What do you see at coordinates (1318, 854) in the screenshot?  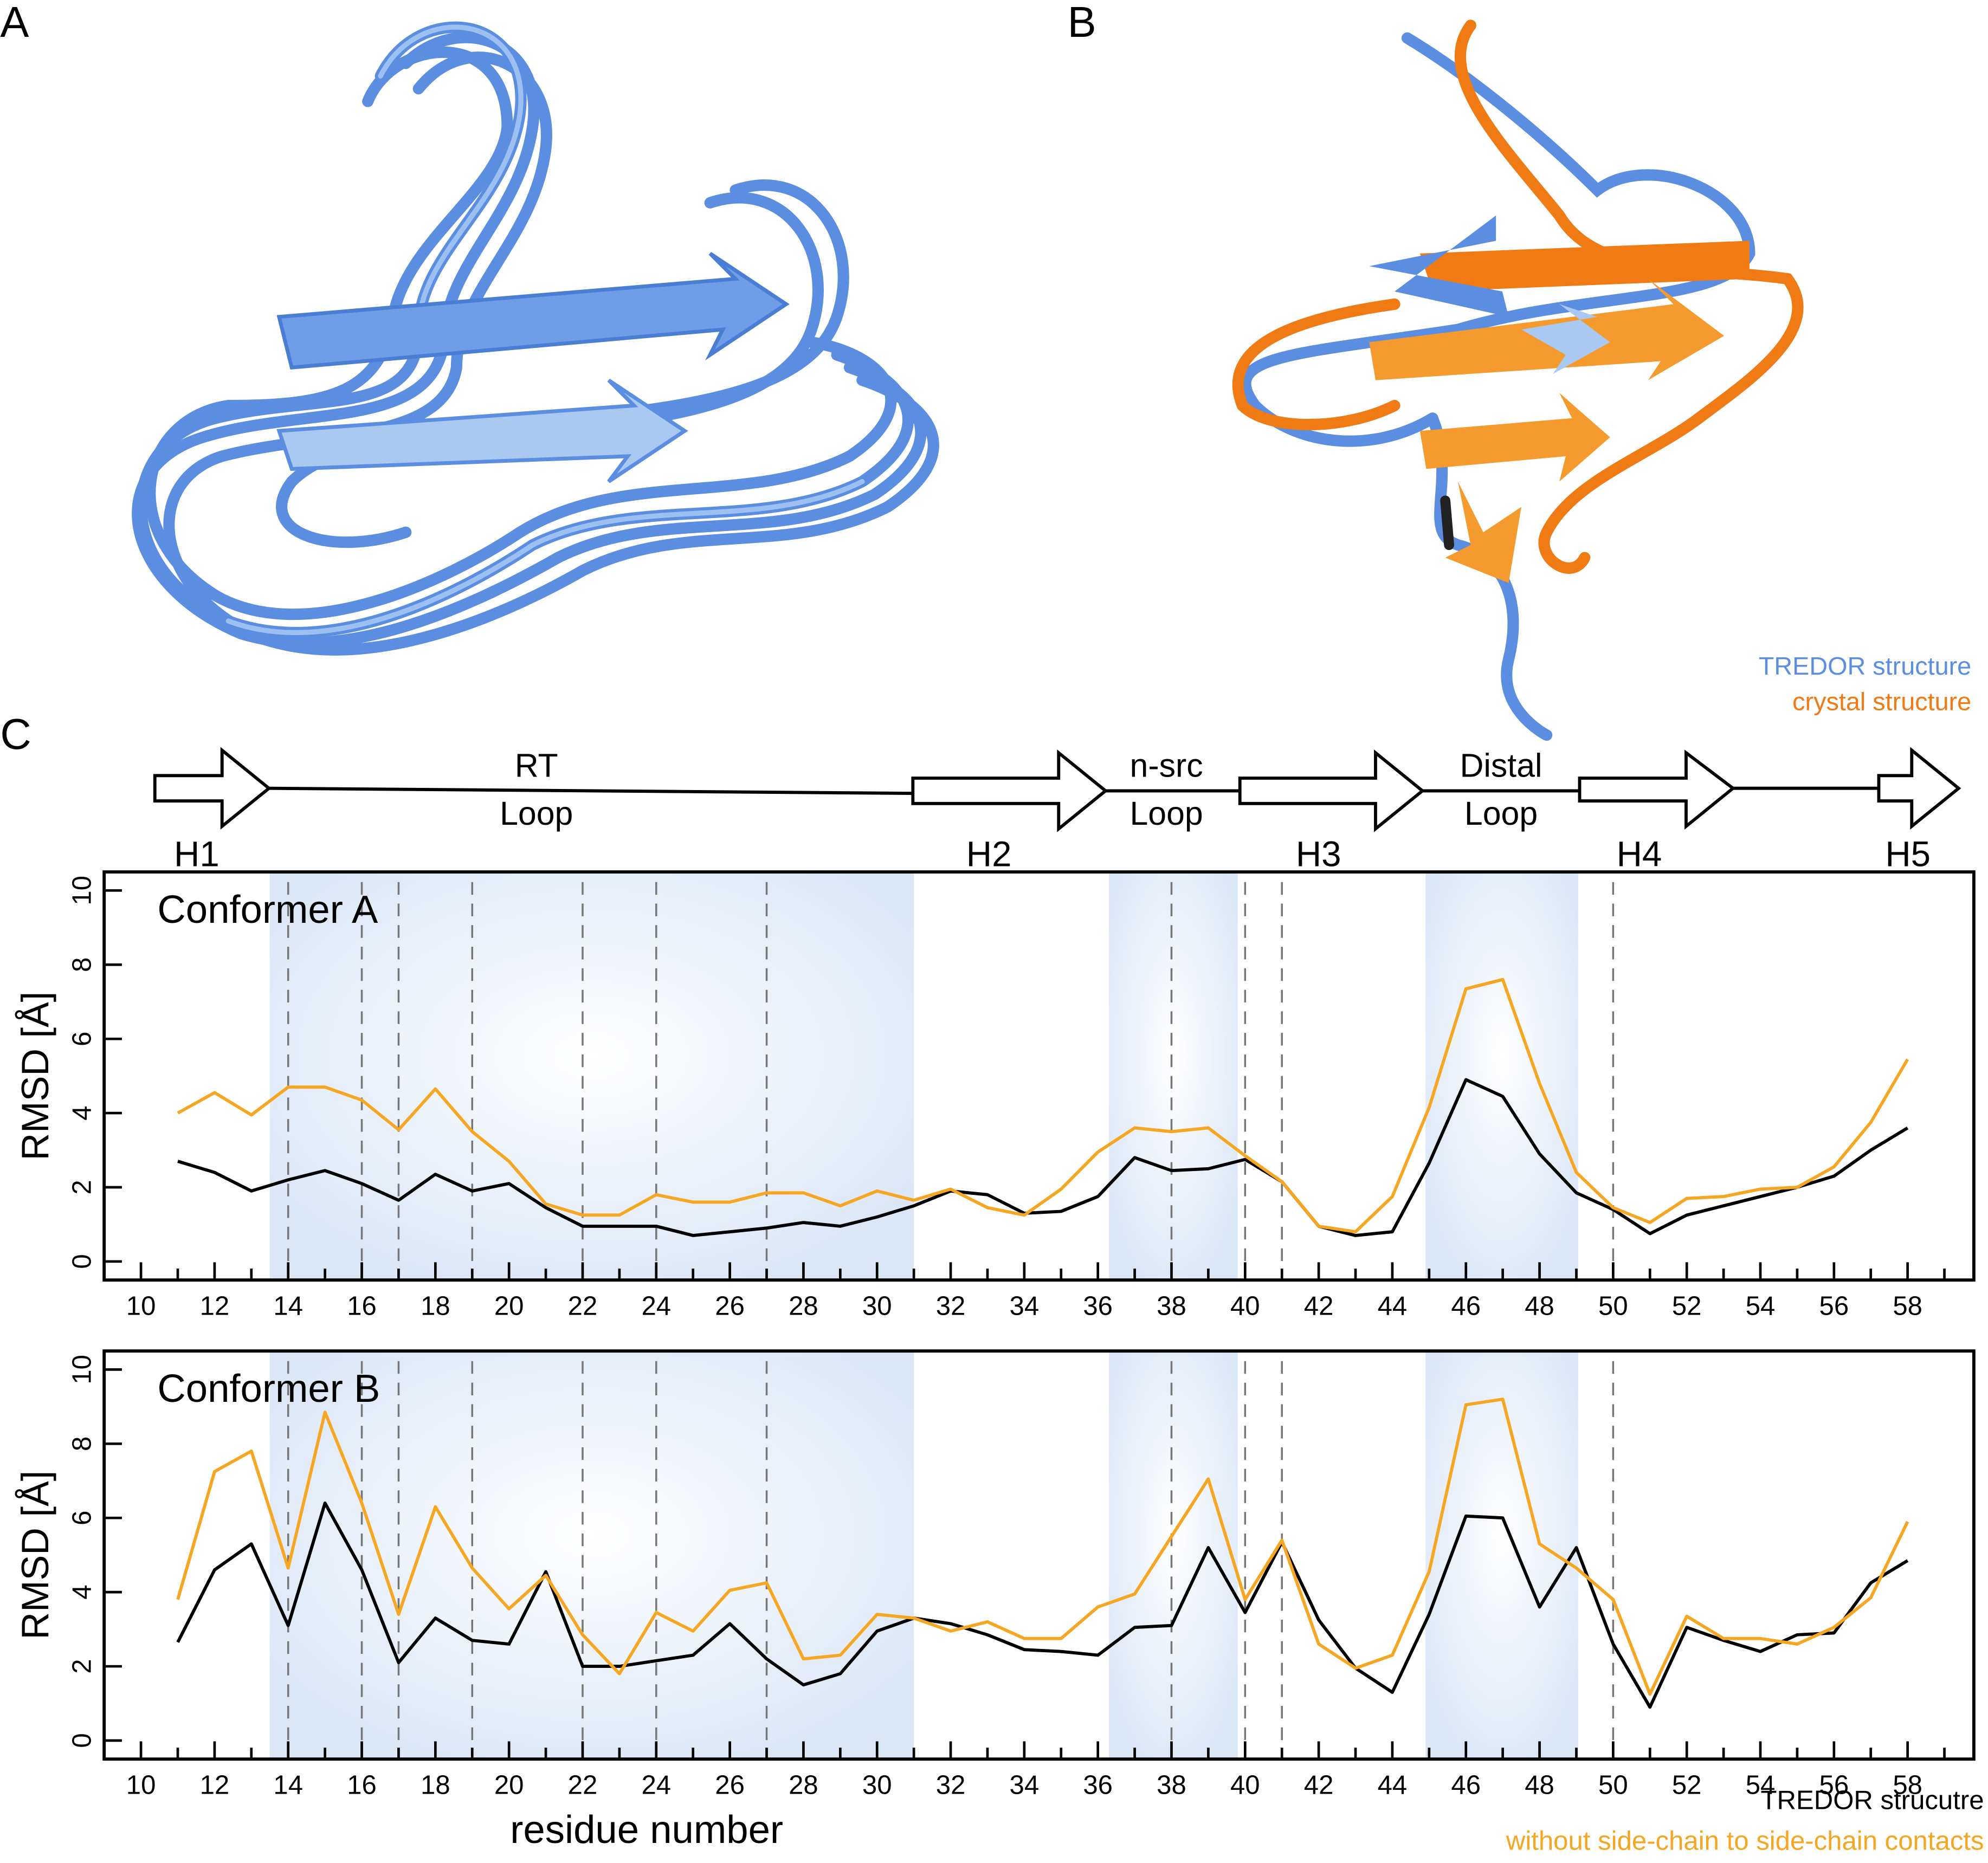 I see `strand-label: H3` at bounding box center [1318, 854].